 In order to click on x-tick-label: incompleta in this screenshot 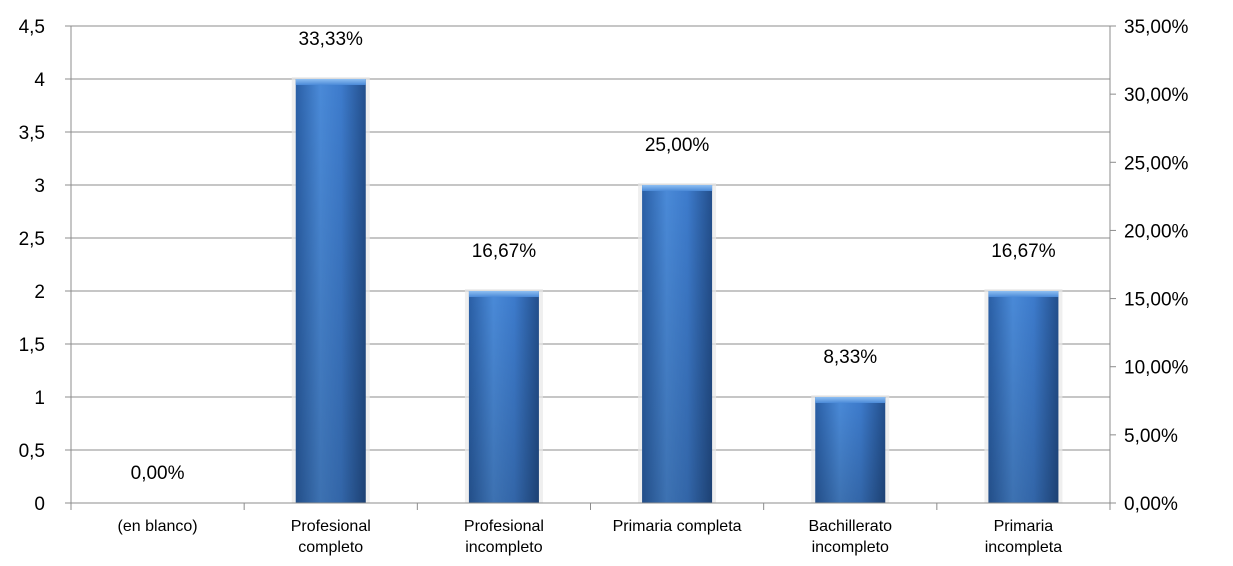, I will do `click(1023, 547)`.